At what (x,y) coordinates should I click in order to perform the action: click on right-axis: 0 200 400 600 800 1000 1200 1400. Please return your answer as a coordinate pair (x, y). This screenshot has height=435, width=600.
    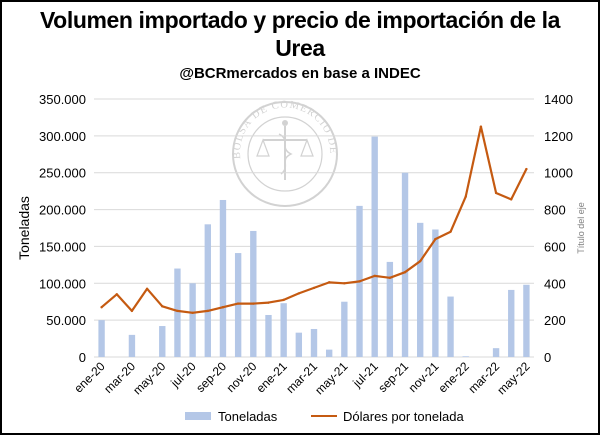
    Looking at the image, I should click on (558, 228).